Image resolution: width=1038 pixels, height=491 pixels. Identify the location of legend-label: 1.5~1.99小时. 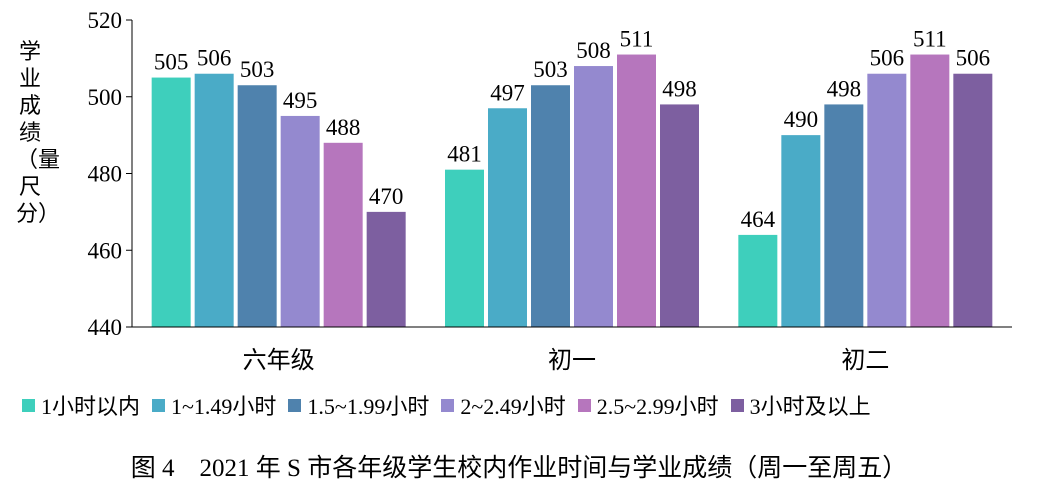
(368, 406).